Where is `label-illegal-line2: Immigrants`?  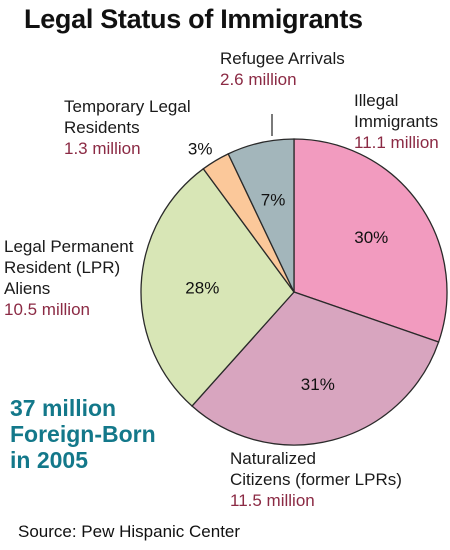 label-illegal-line2: Immigrants is located at coordinates (396, 121).